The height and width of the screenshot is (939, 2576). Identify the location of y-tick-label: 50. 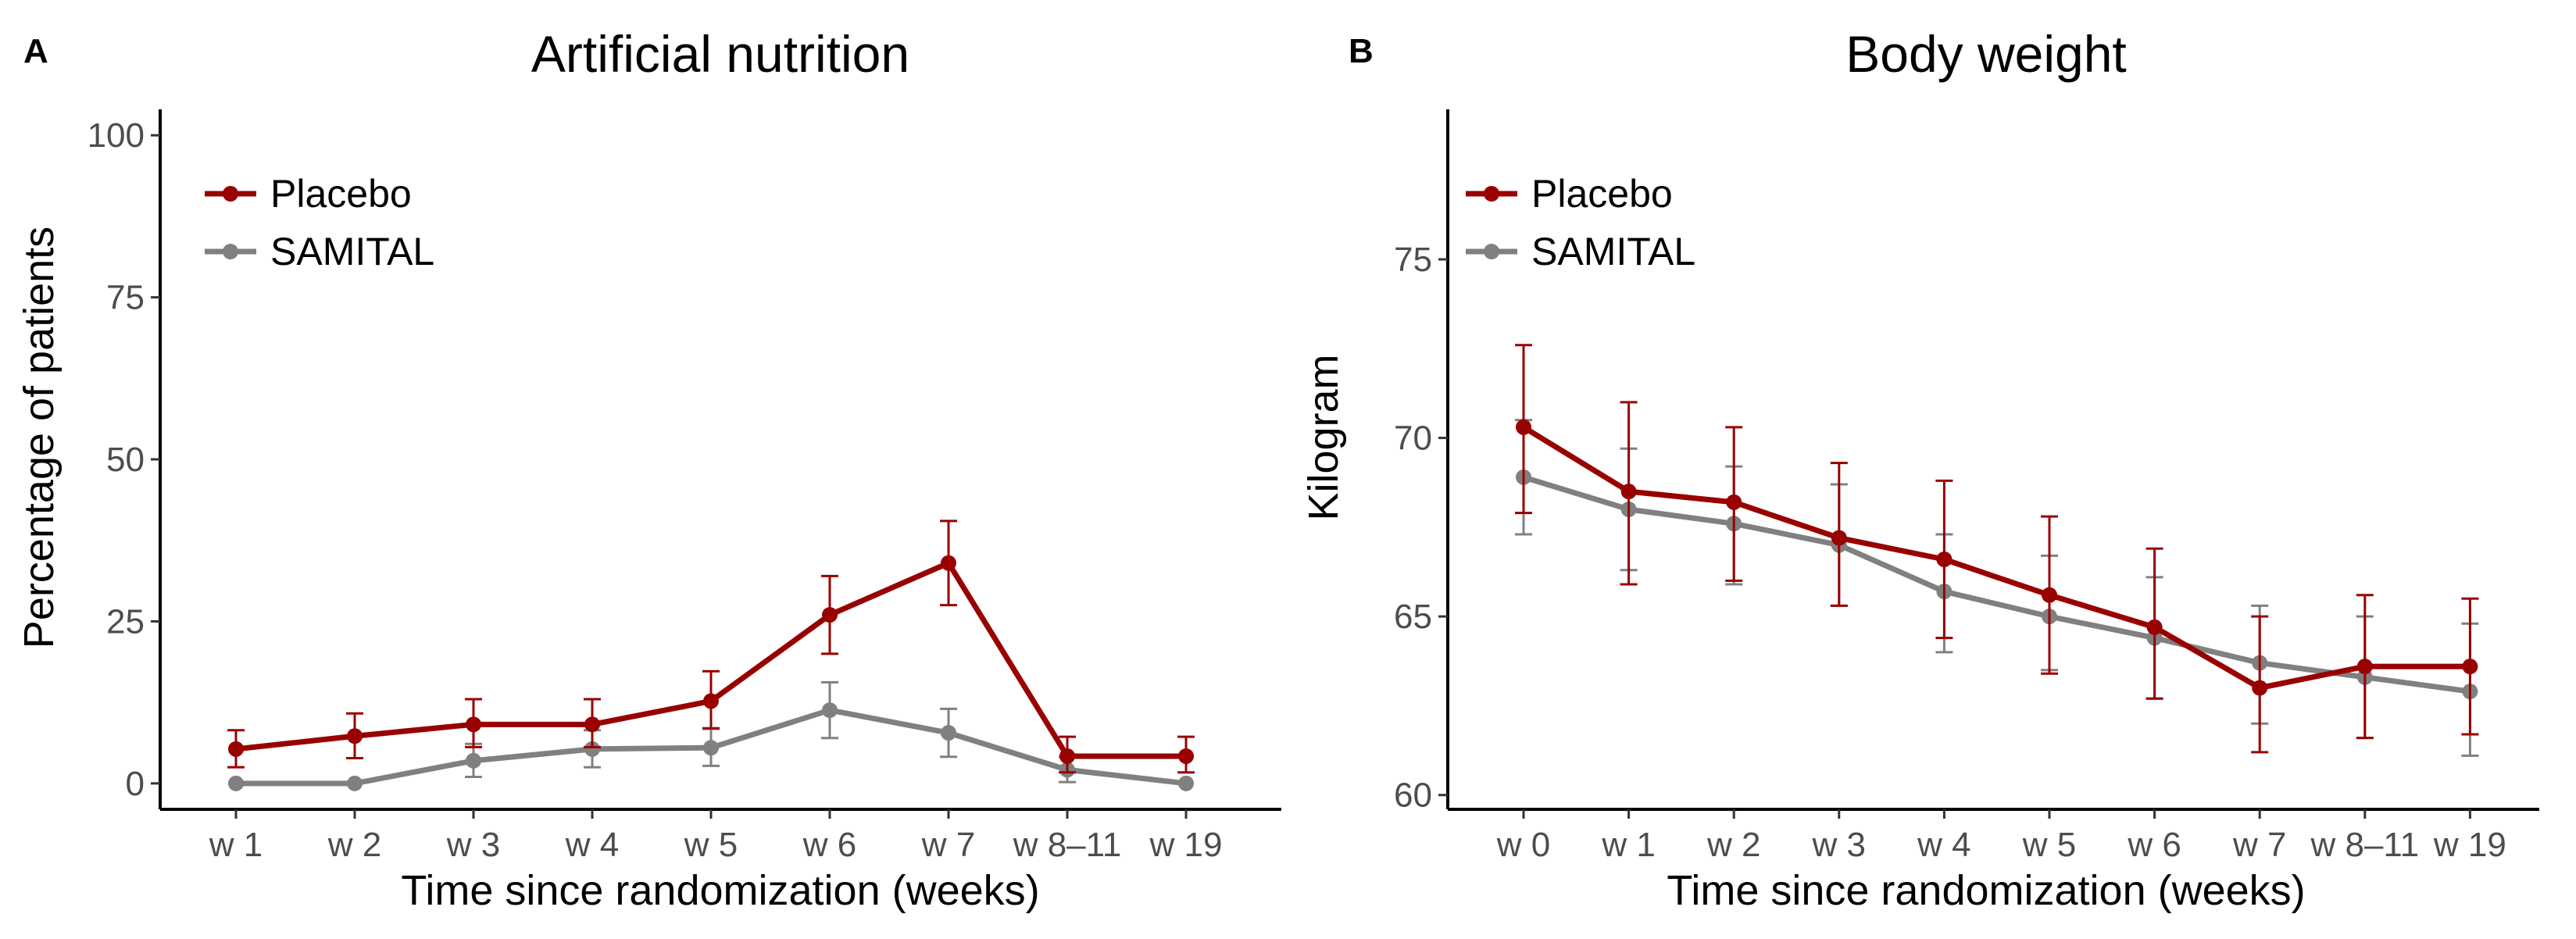
(126, 460).